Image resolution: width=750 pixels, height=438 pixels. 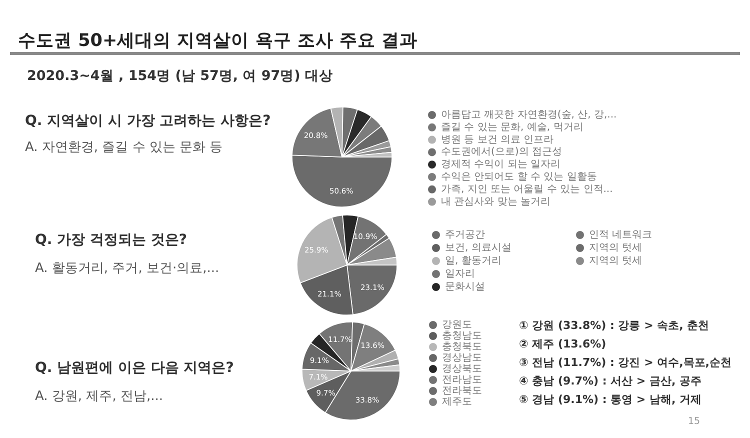 What do you see at coordinates (462, 391) in the screenshot?
I see `legend-label: 전라북도` at bounding box center [462, 391].